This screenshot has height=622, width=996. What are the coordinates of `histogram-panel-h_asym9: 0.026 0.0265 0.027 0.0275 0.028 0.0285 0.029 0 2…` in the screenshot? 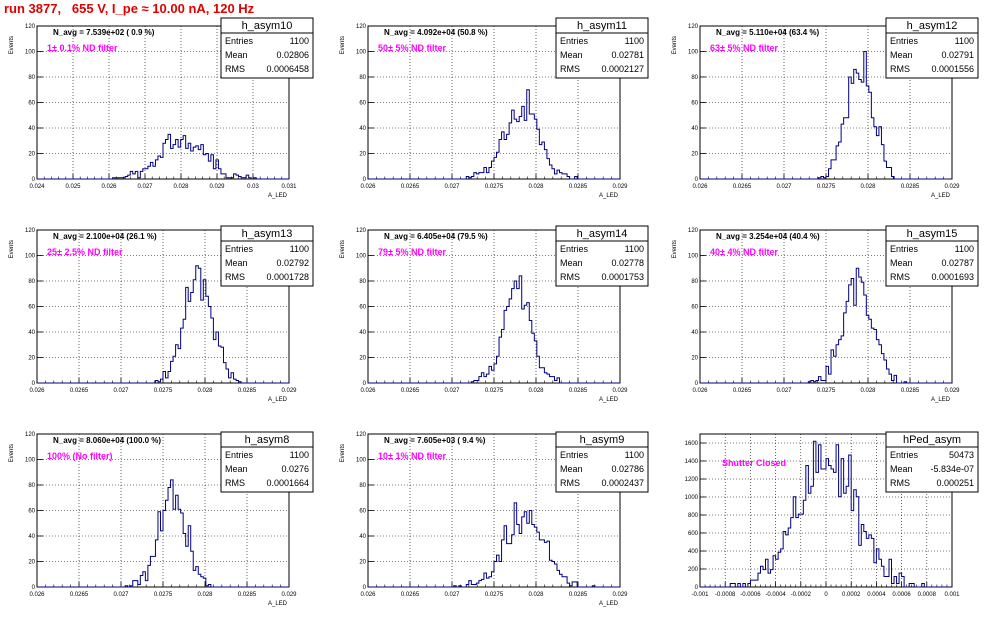 It's located at (494, 519).